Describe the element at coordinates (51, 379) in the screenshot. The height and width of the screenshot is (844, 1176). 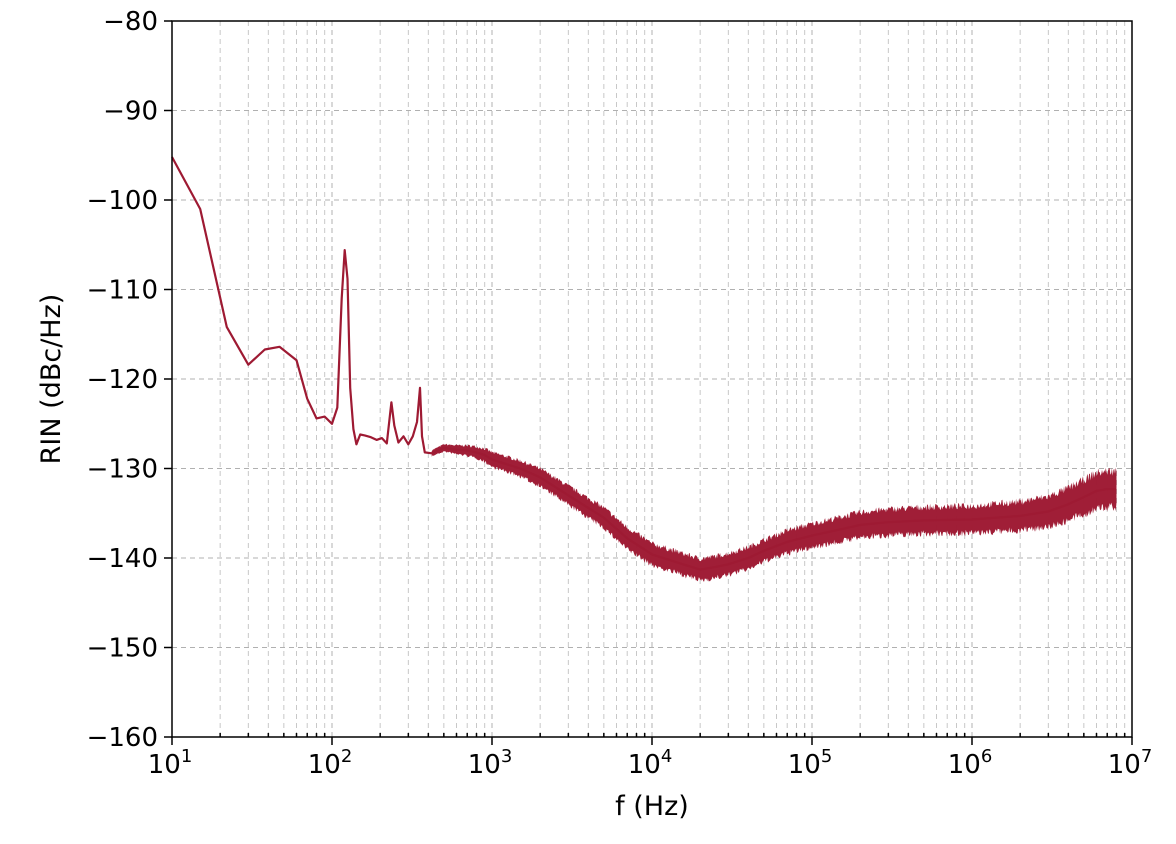
I see `y-axis-label: RIN (dBc/Hz)` at that location.